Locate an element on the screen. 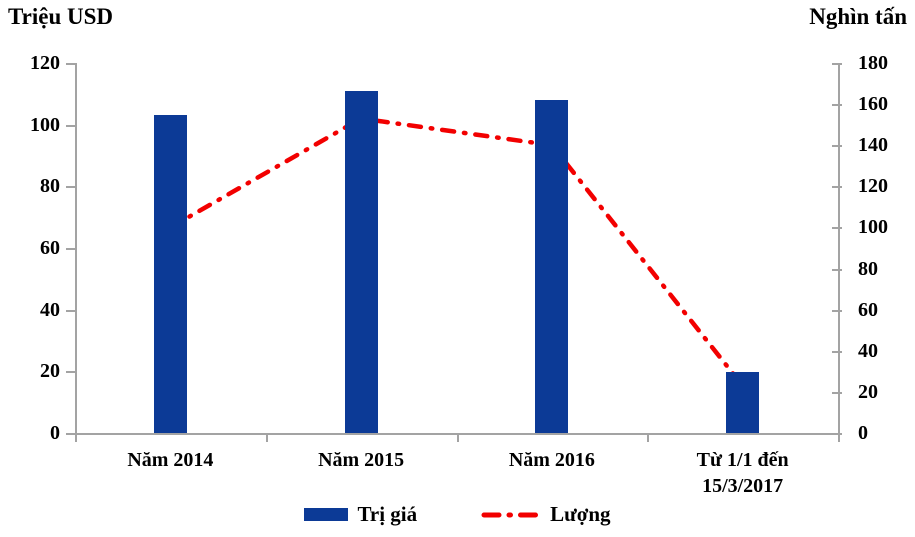  left-axis-tick-label: 80 is located at coordinates (50, 186).